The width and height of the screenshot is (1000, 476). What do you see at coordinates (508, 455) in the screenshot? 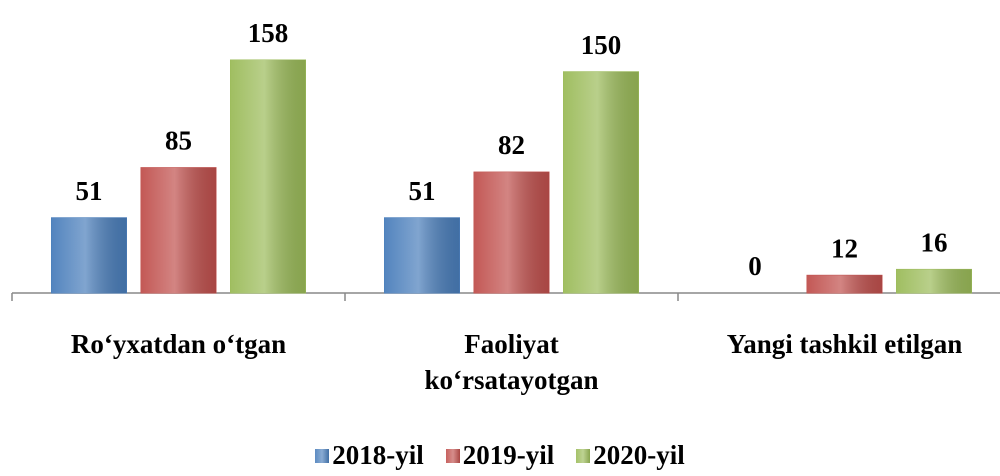
I see `legend-label: 2019-yil` at bounding box center [508, 455].